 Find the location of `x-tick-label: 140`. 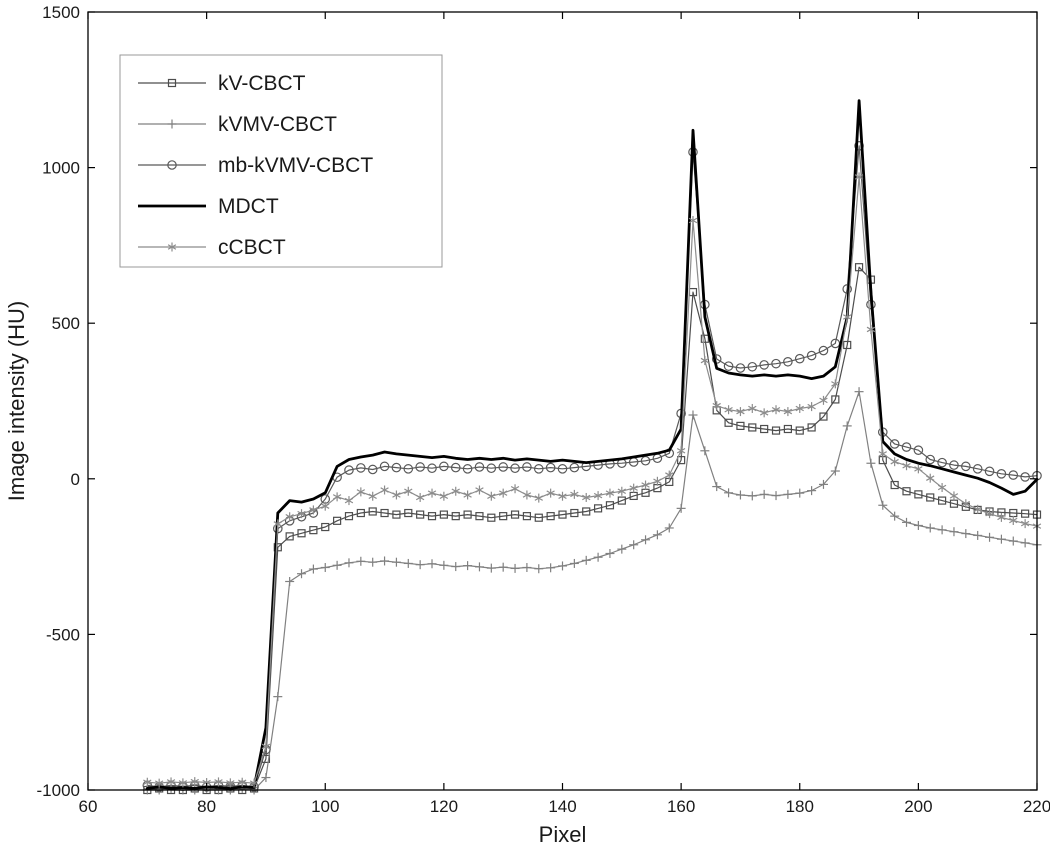

x-tick-label: 140 is located at coordinates (562, 806).